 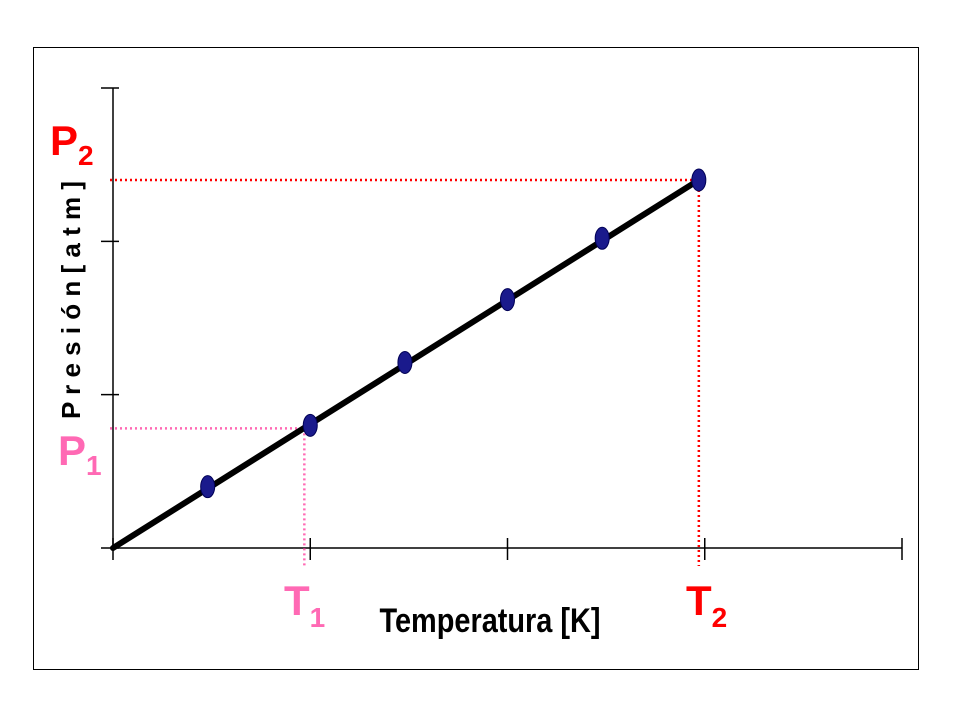 I want to click on t1-label: T1, so click(x=304, y=605).